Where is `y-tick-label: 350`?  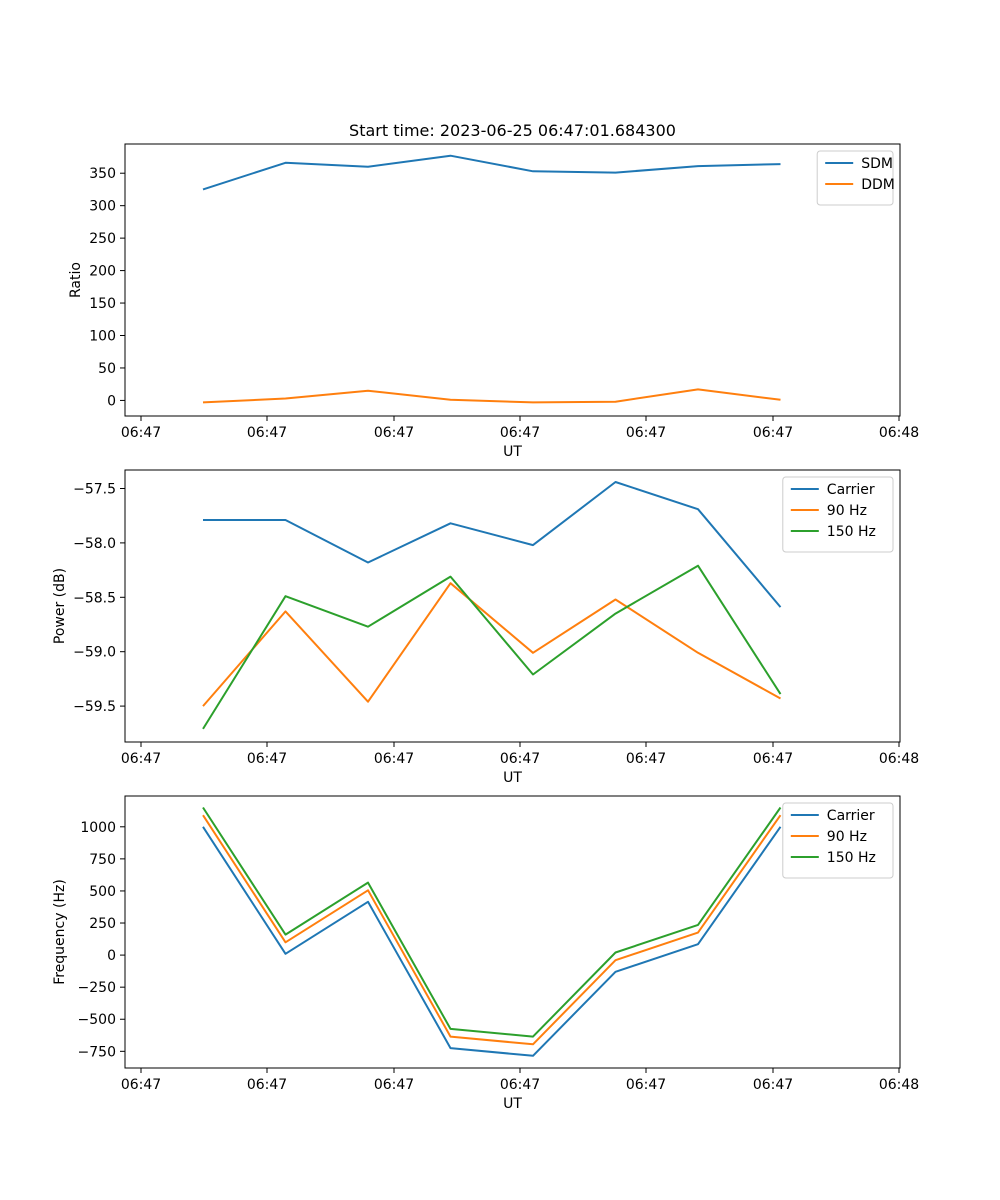
y-tick-label: 350 is located at coordinates (102, 174).